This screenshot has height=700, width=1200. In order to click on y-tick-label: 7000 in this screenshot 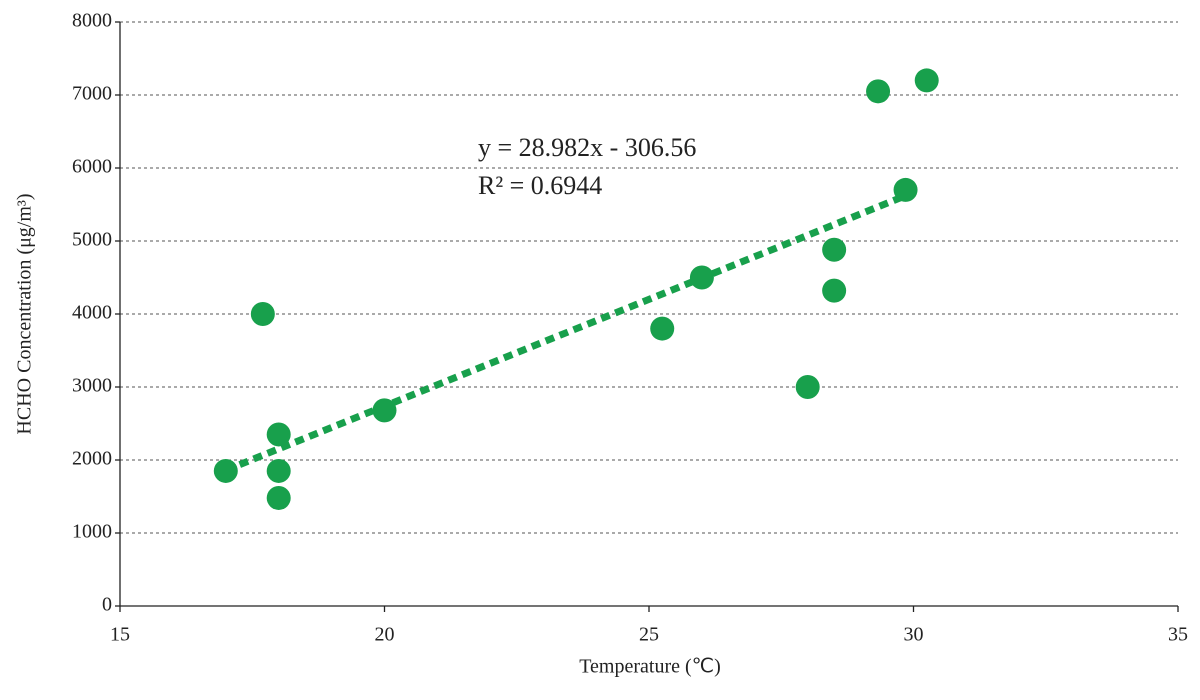, I will do `click(92, 94)`.